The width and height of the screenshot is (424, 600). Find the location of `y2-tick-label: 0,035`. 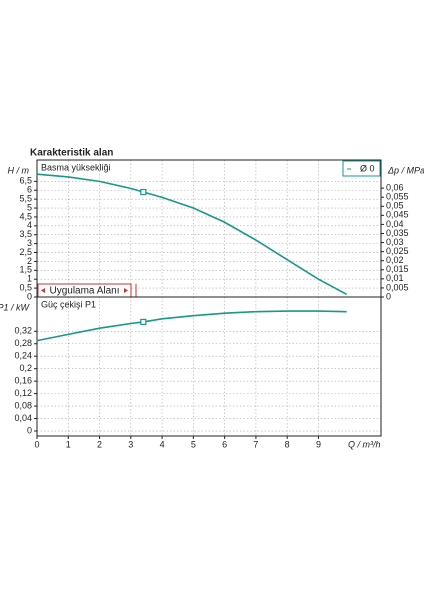

y2-tick-label: 0,035 is located at coordinates (397, 233).